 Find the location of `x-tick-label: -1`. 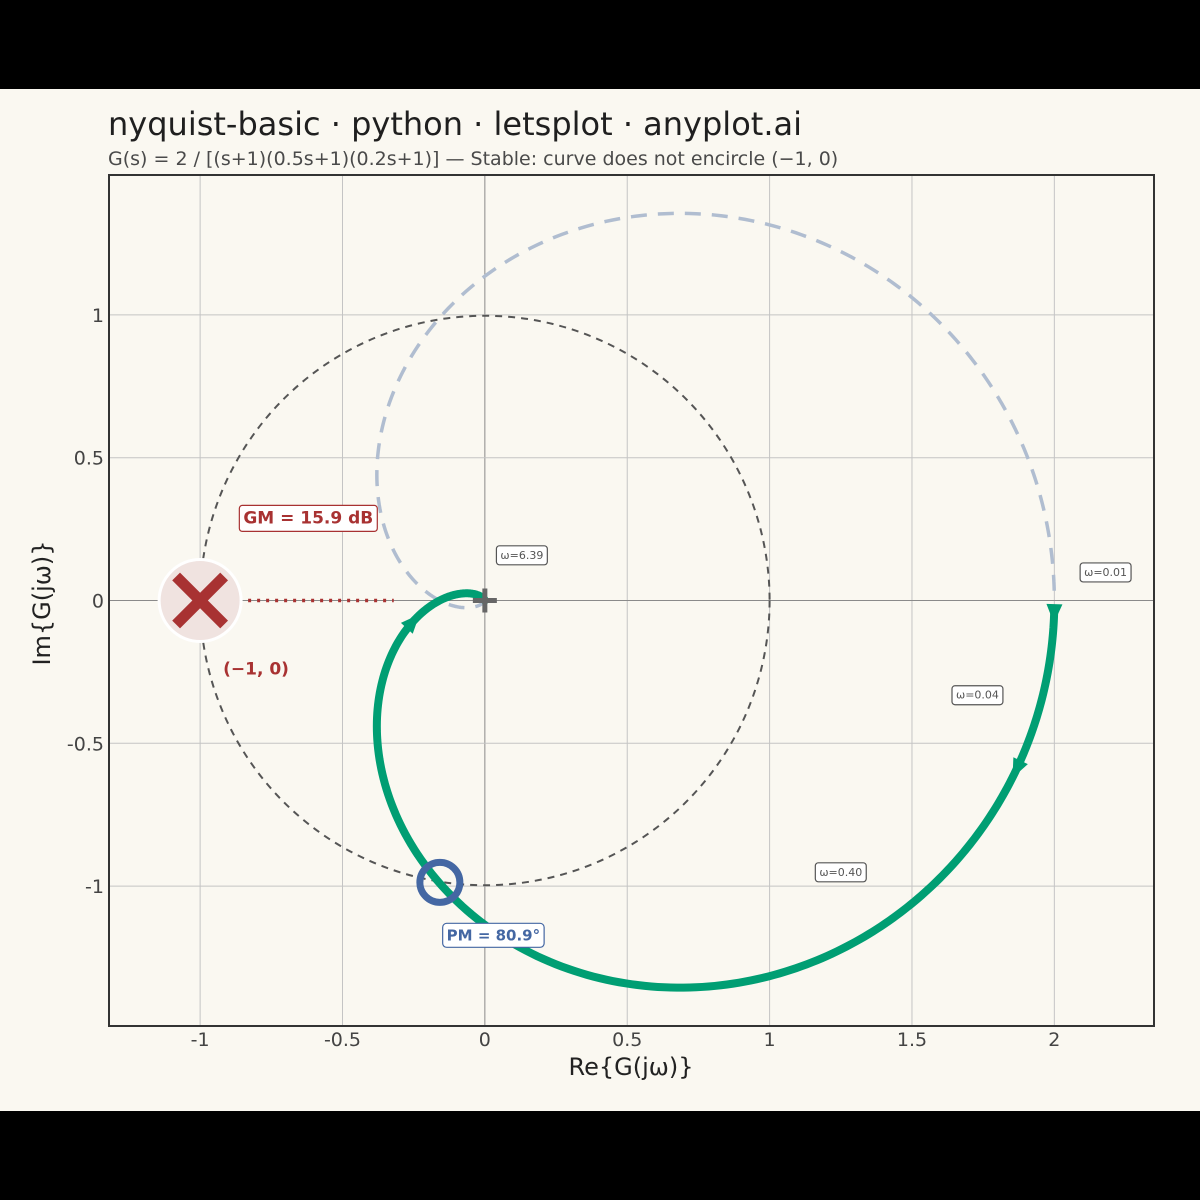

x-tick-label: -1 is located at coordinates (200, 1040).